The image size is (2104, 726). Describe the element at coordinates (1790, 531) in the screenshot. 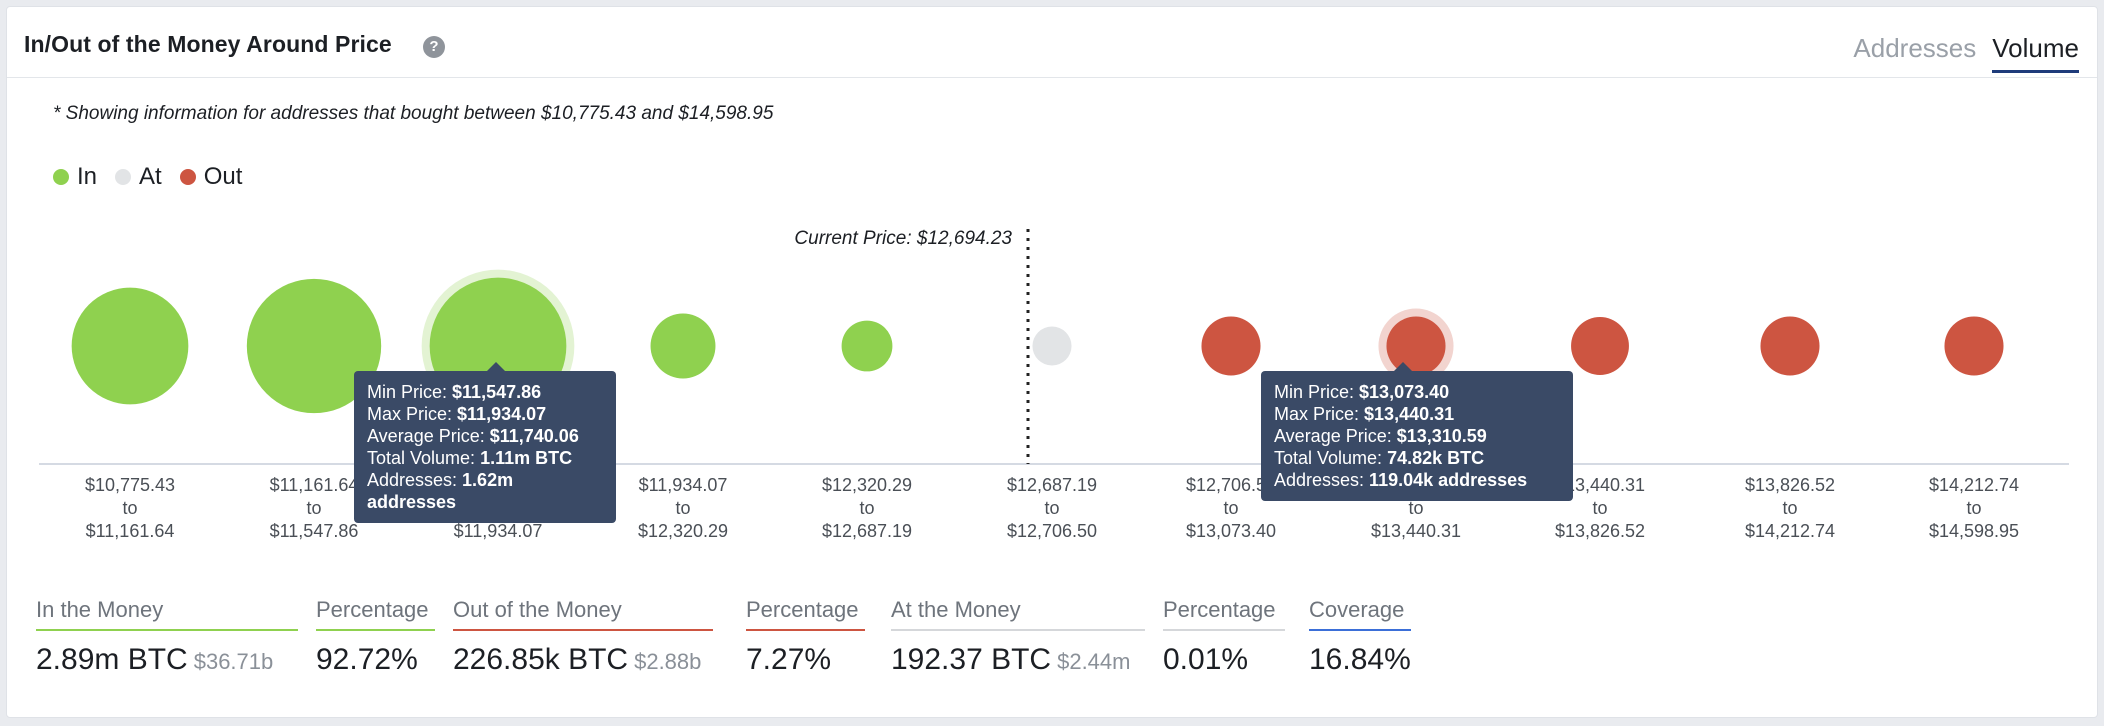

I see `bucket-to-label: $14,212.74` at that location.